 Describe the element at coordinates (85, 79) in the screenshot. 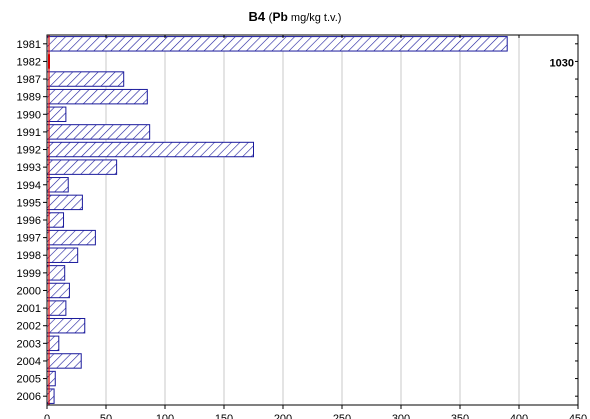

I see `bar-1987` at that location.